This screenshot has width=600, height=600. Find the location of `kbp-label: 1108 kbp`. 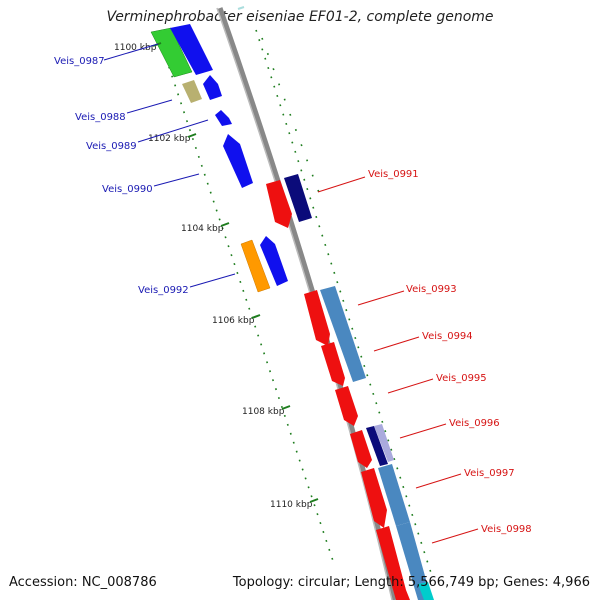

kbp-label: 1108 kbp is located at coordinates (263, 412).